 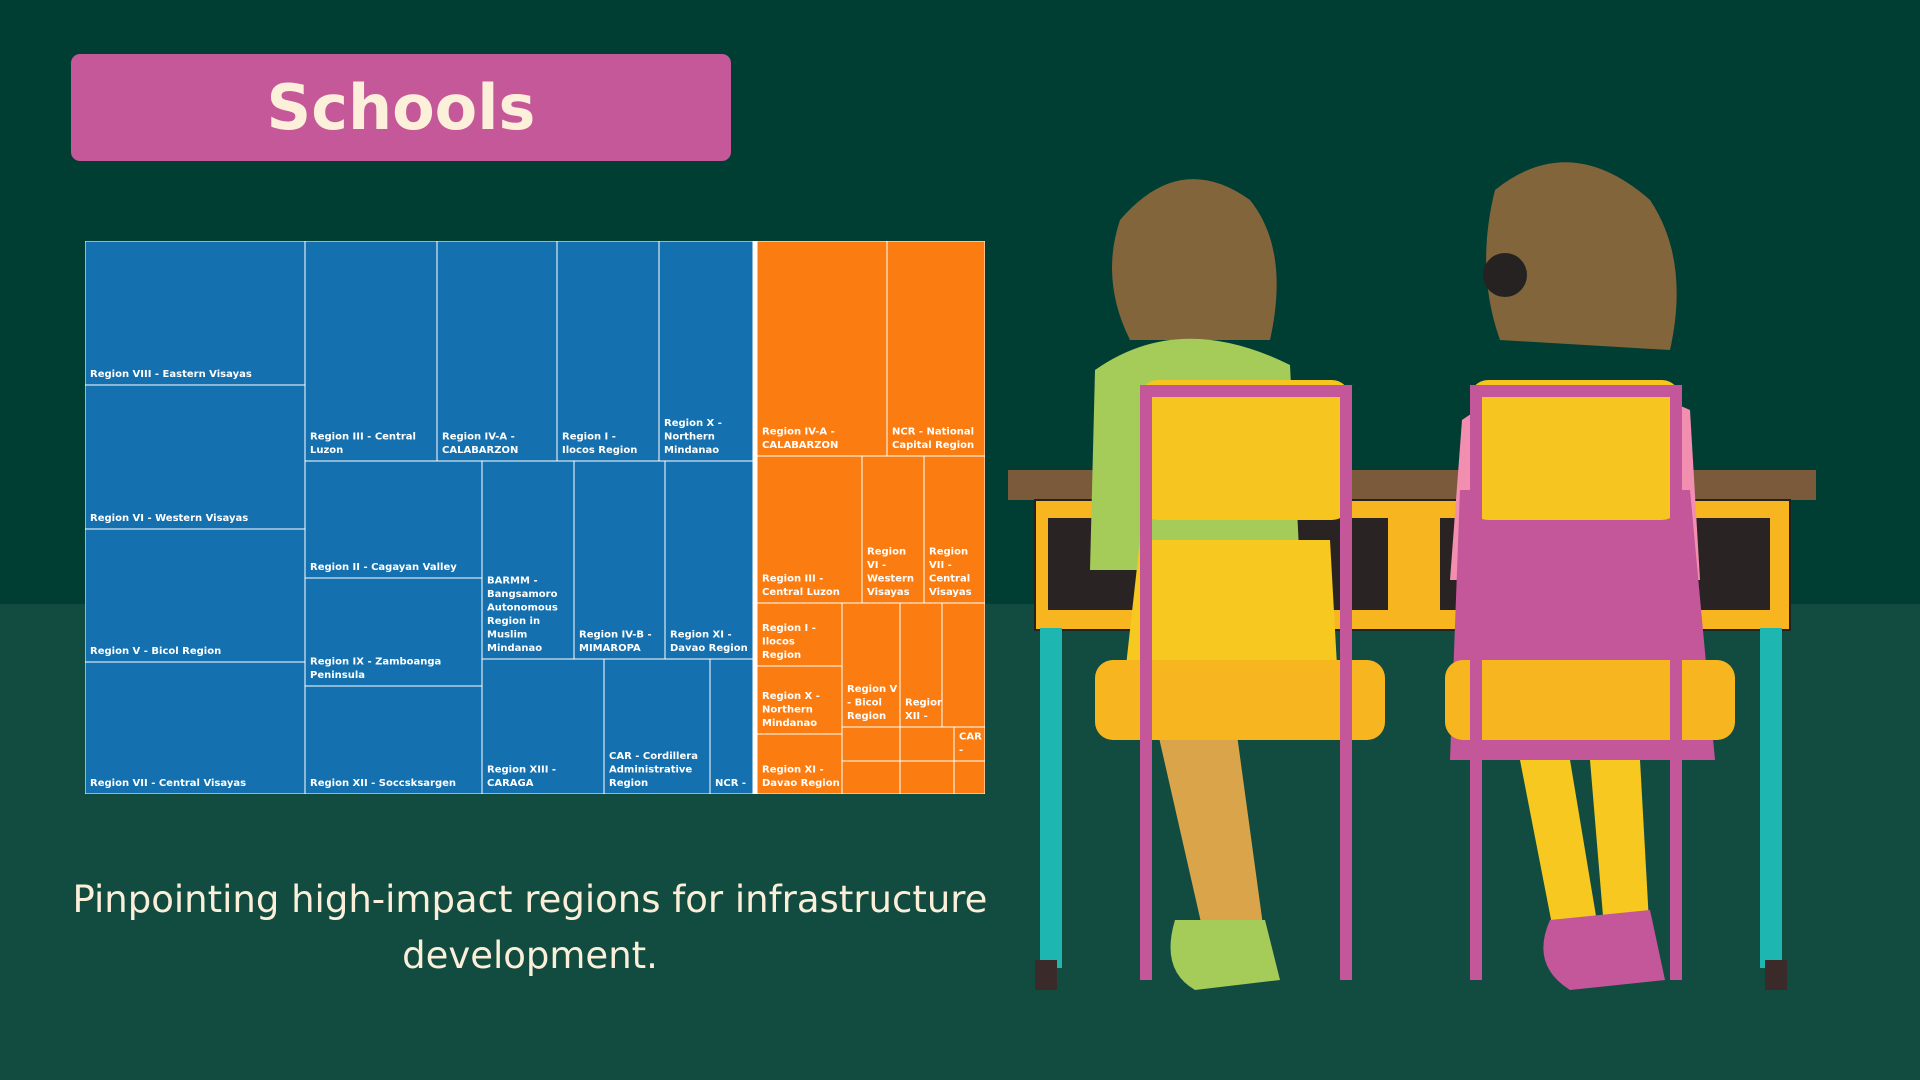 I want to click on title-banner, so click(x=401, y=107).